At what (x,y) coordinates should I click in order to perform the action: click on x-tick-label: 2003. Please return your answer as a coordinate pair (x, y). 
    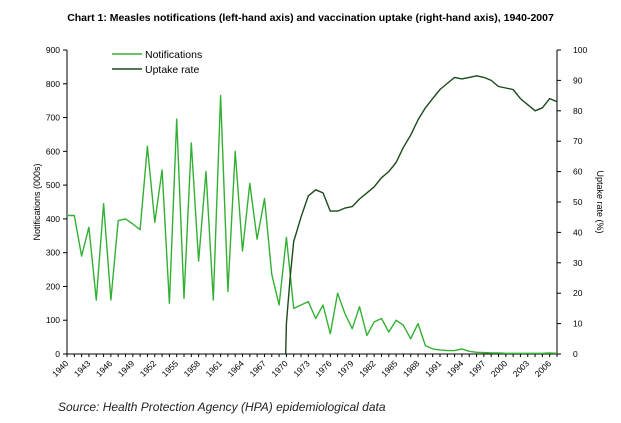
    Looking at the image, I should click on (521, 368).